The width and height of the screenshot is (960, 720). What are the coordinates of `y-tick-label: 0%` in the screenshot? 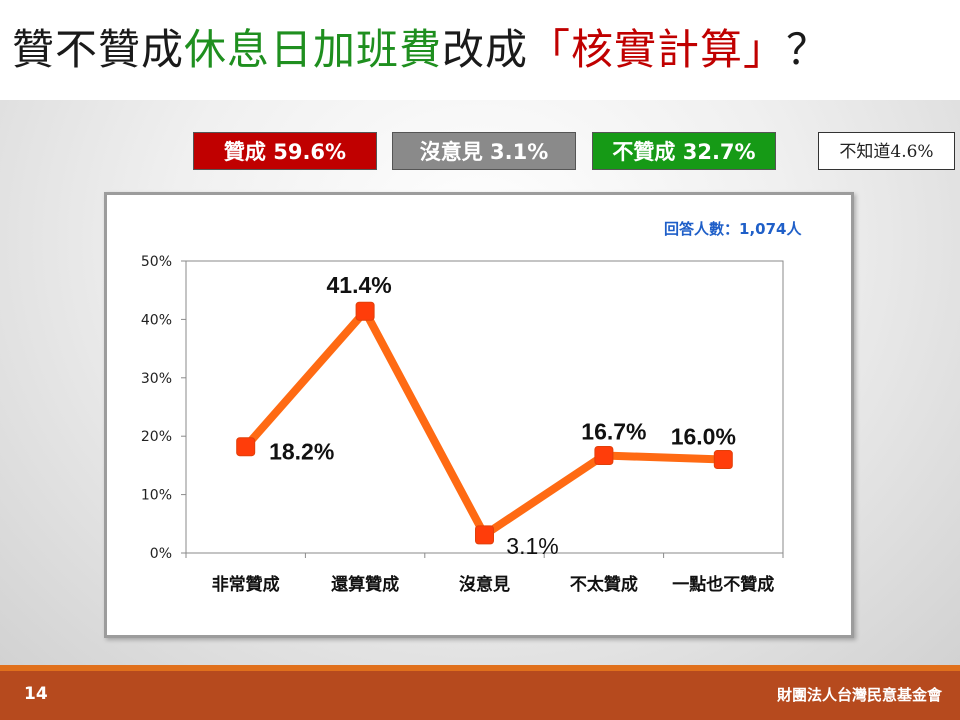 It's located at (161, 554).